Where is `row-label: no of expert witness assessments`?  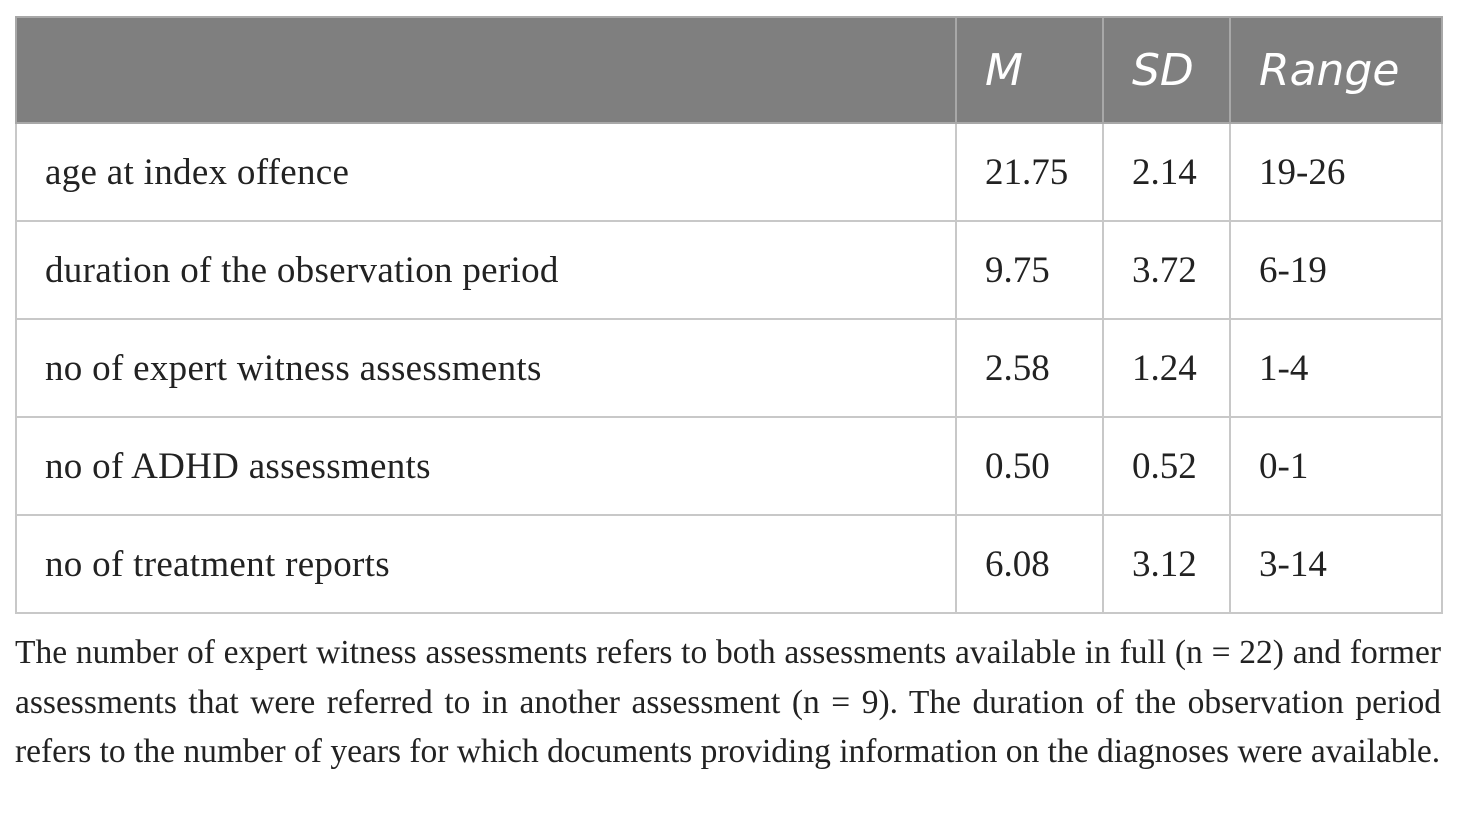 row-label: no of expert witness assessments is located at coordinates (486, 368).